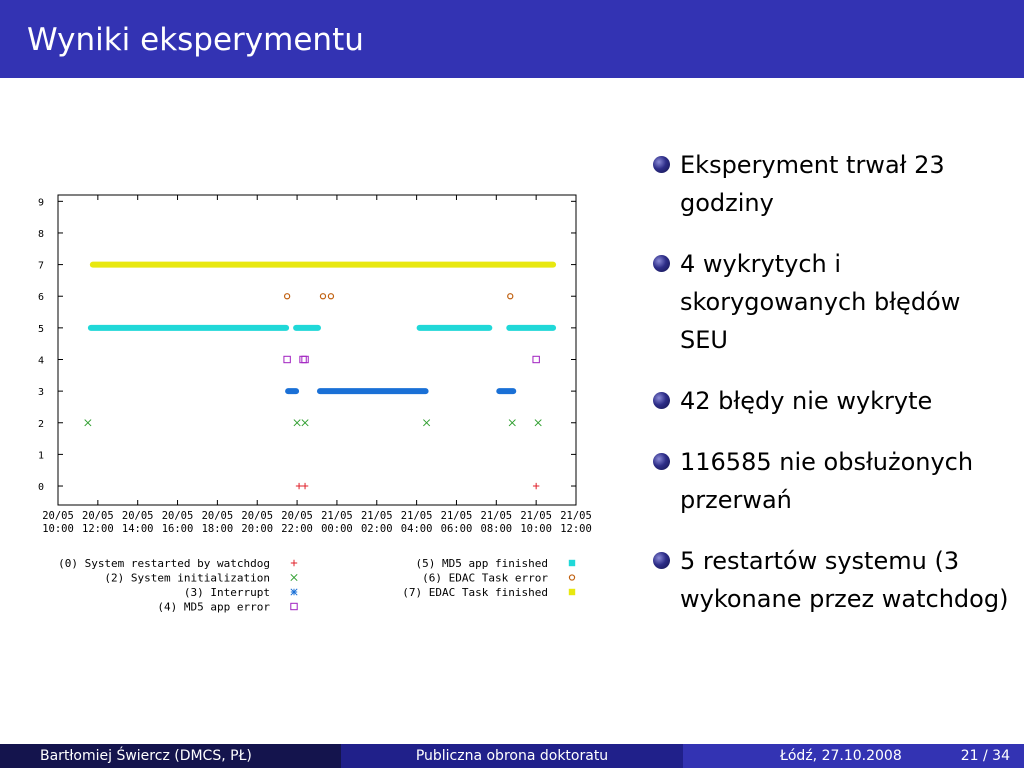  I want to click on footer-date-page: Łódź, 27.10.2008 21 / 34, so click(853, 756).